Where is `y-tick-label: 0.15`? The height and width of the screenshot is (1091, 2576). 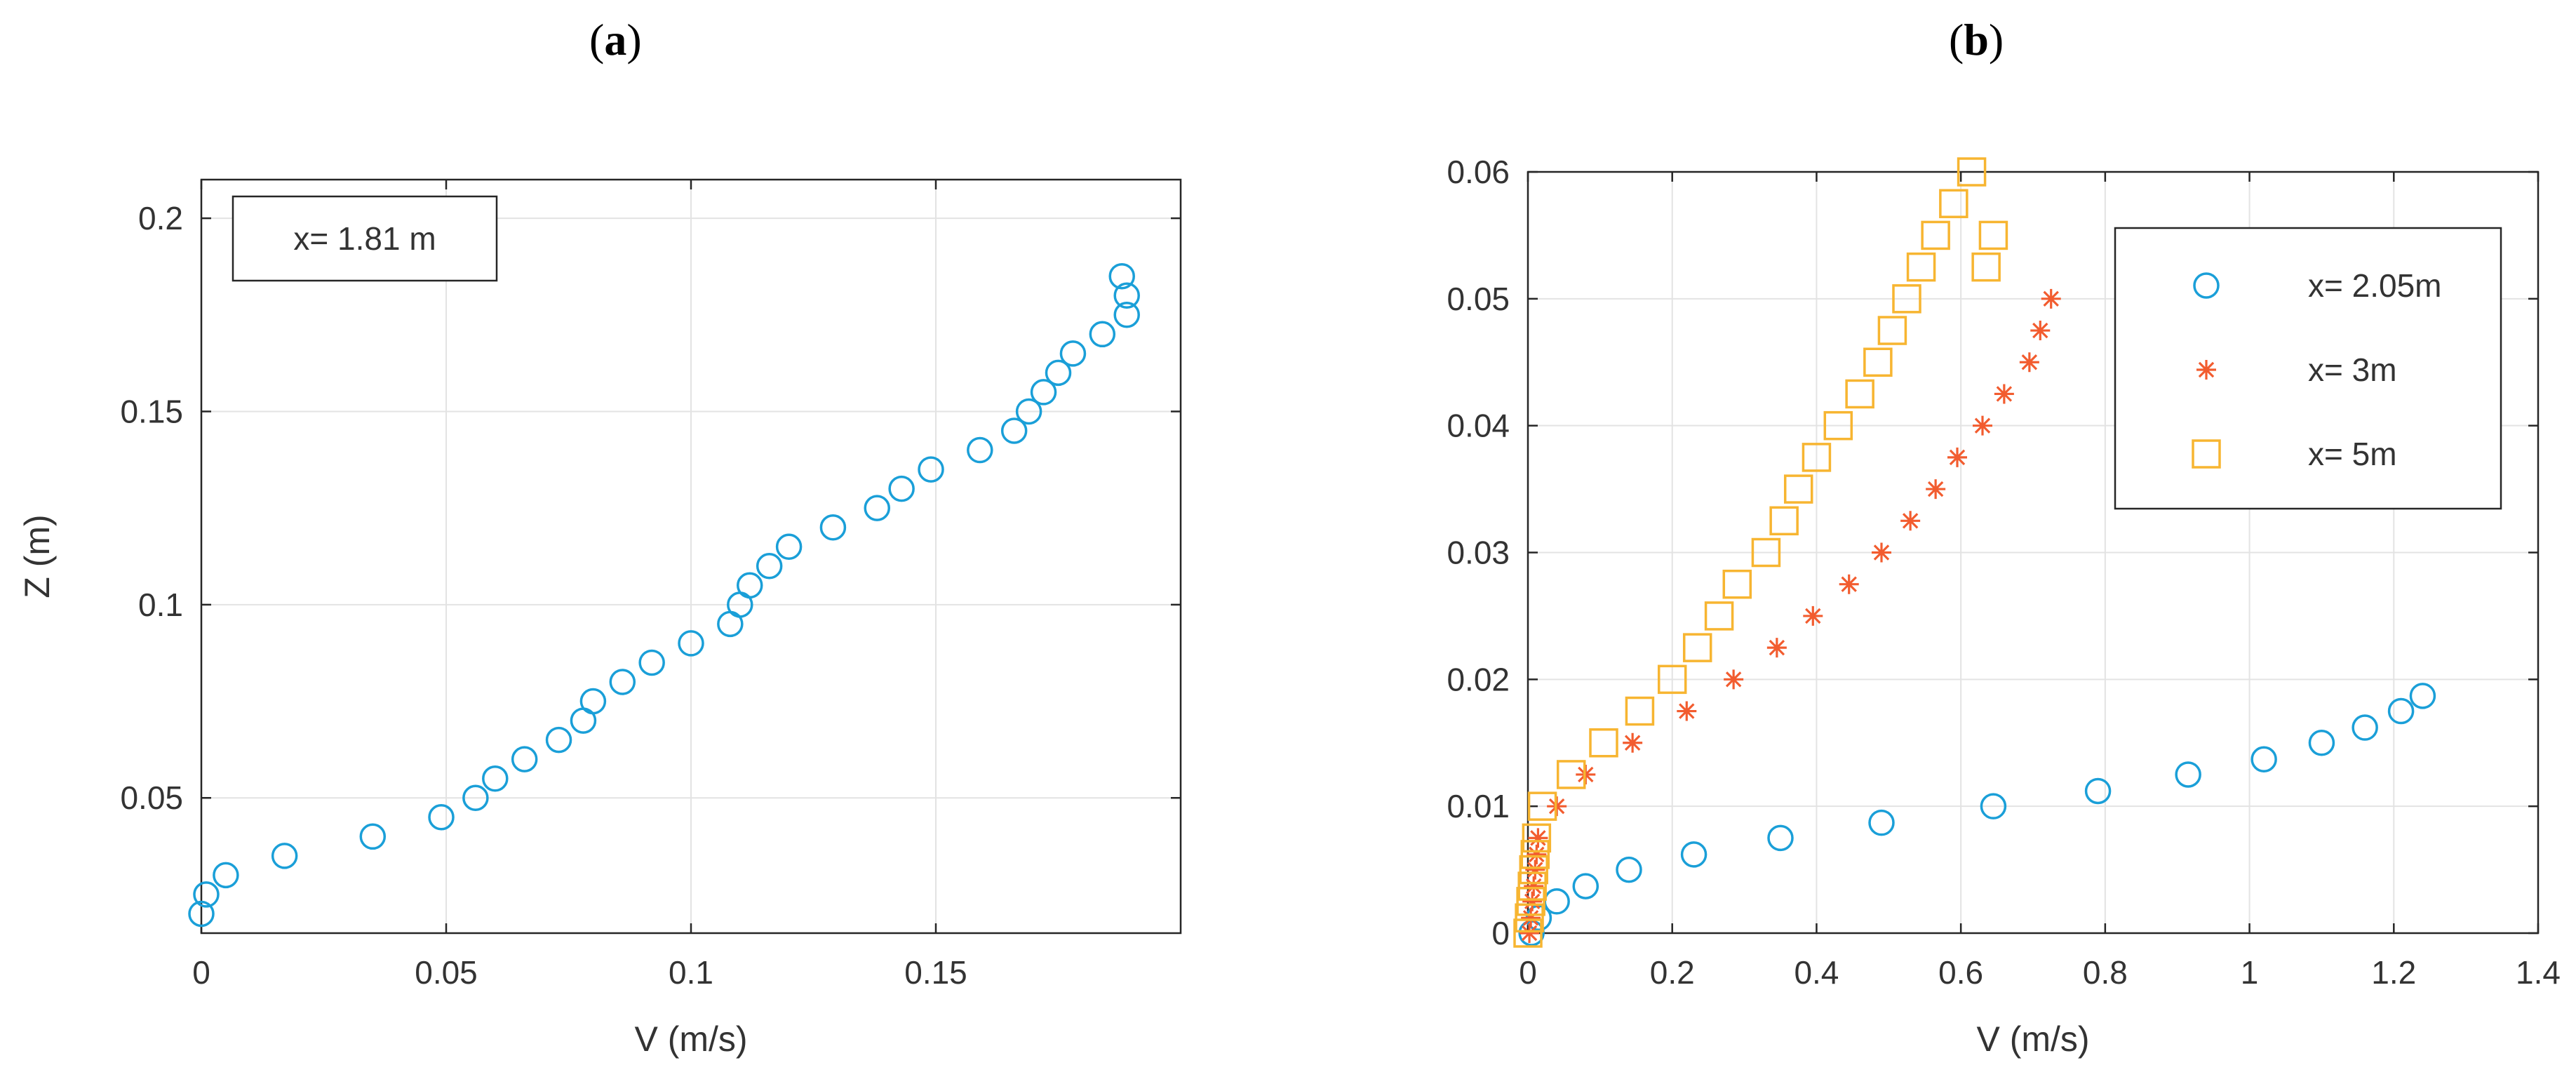 y-tick-label: 0.15 is located at coordinates (151, 411).